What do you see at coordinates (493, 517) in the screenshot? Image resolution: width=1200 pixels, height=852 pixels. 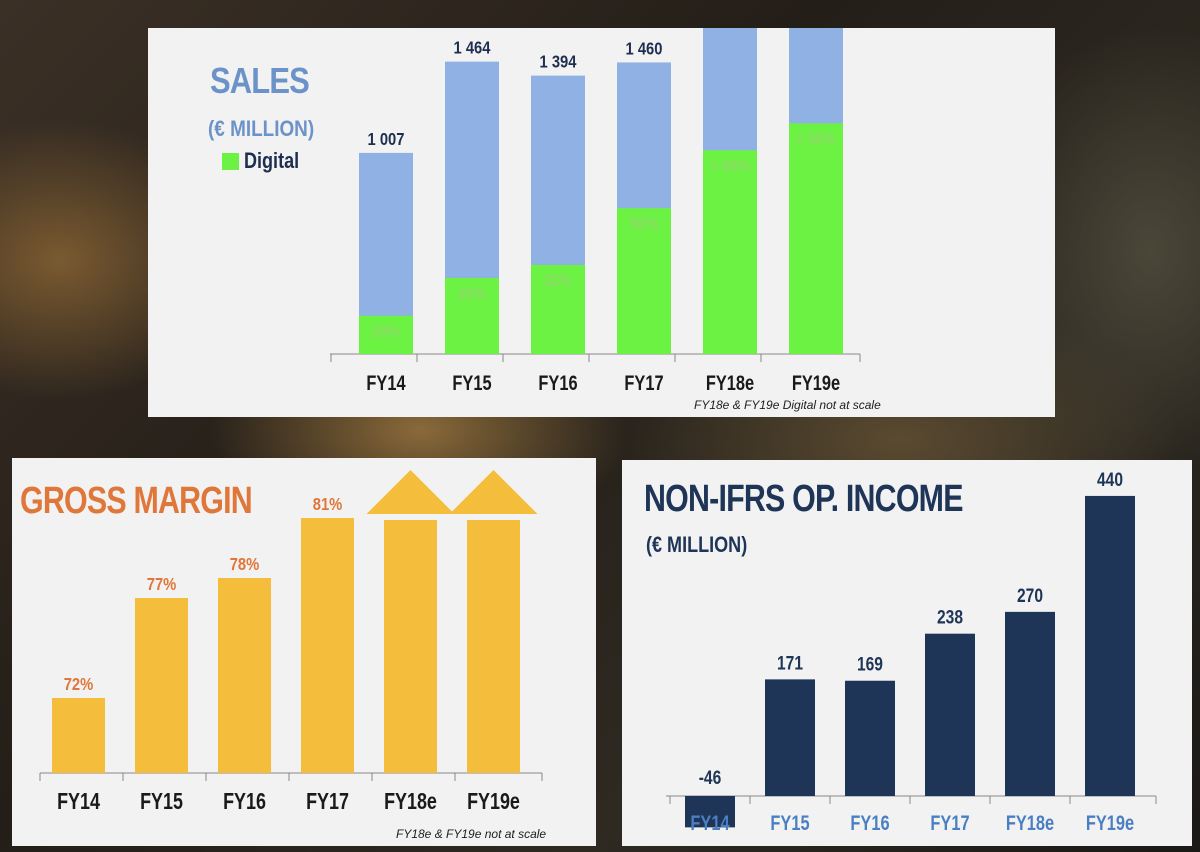 I see `gm-arrow-gap-fy19e` at bounding box center [493, 517].